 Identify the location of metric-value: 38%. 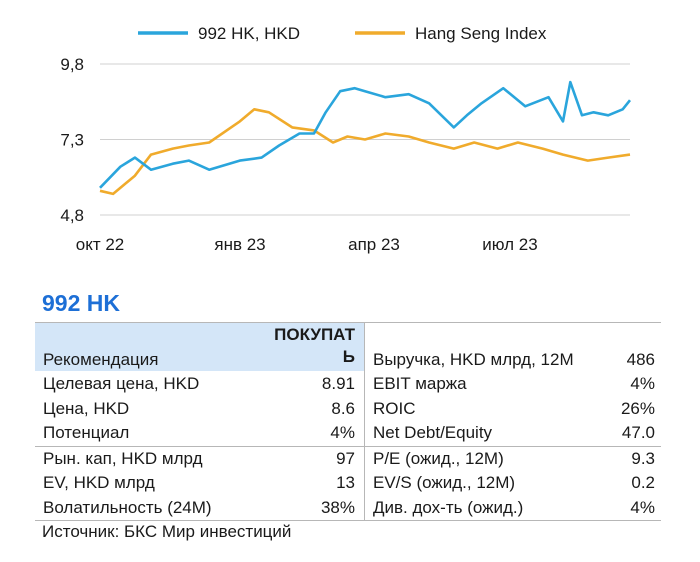
(337, 507).